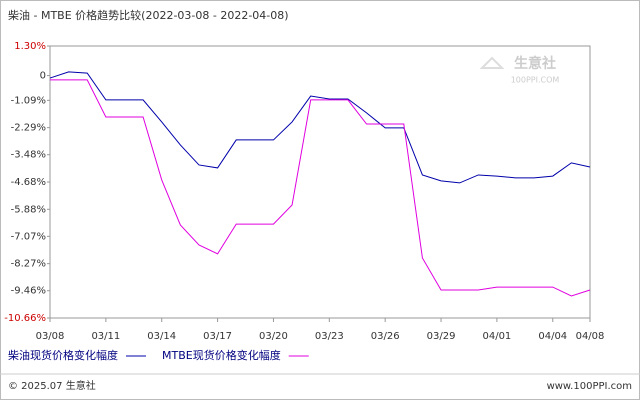 The image size is (640, 400). Describe the element at coordinates (385, 336) in the screenshot. I see `x-tick-label: 03/26` at that location.